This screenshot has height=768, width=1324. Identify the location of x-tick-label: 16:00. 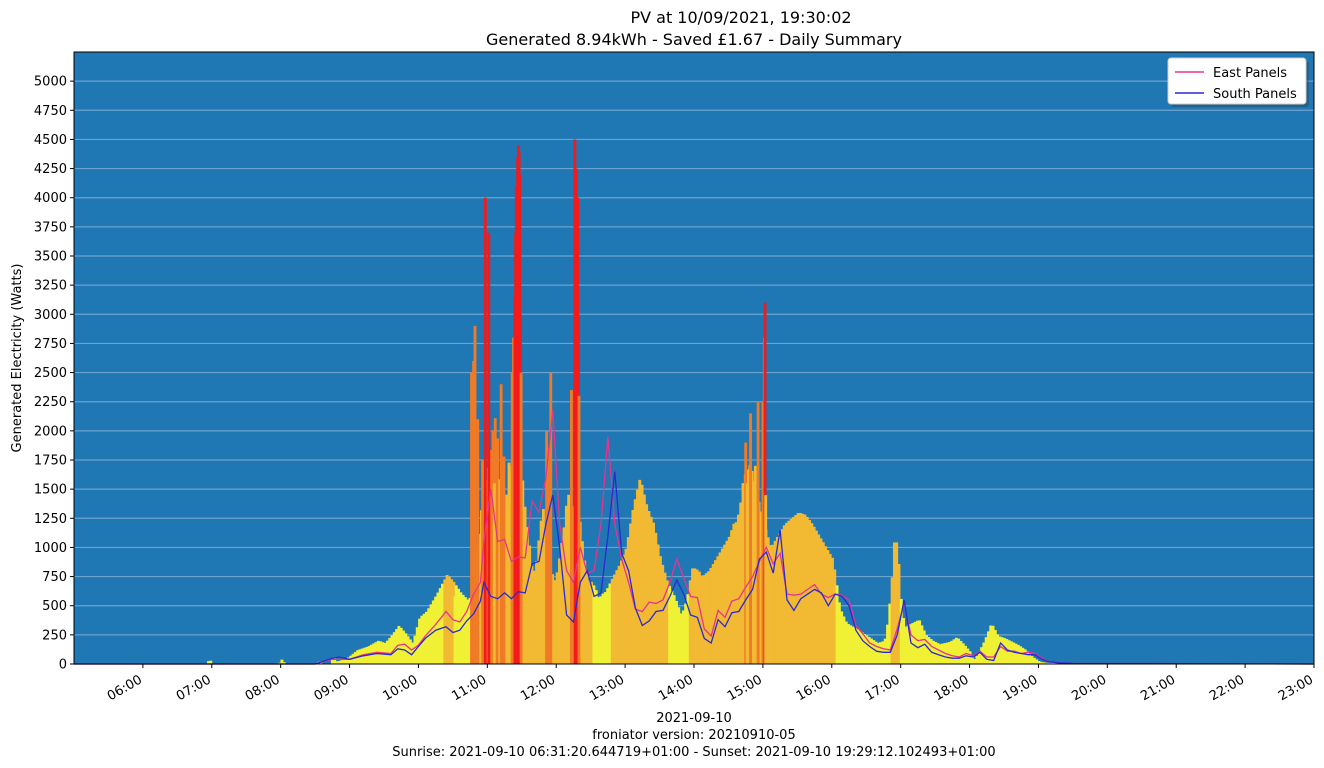
(814, 688).